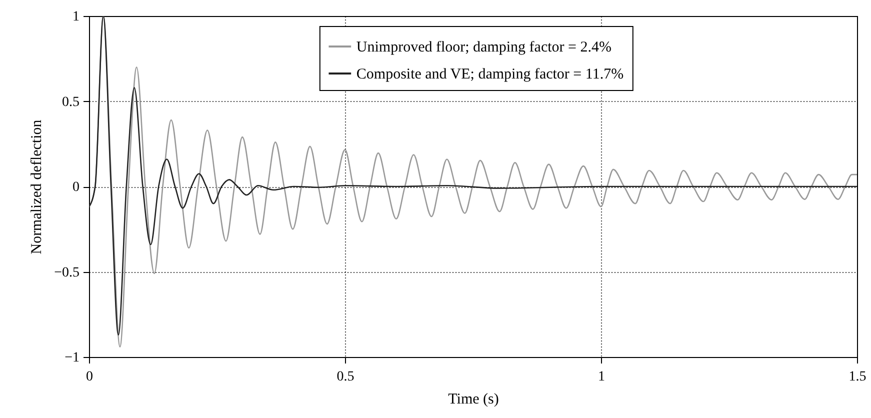 This screenshot has height=418, width=871. Describe the element at coordinates (76, 17) in the screenshot. I see `y-tick-label: 1` at that location.